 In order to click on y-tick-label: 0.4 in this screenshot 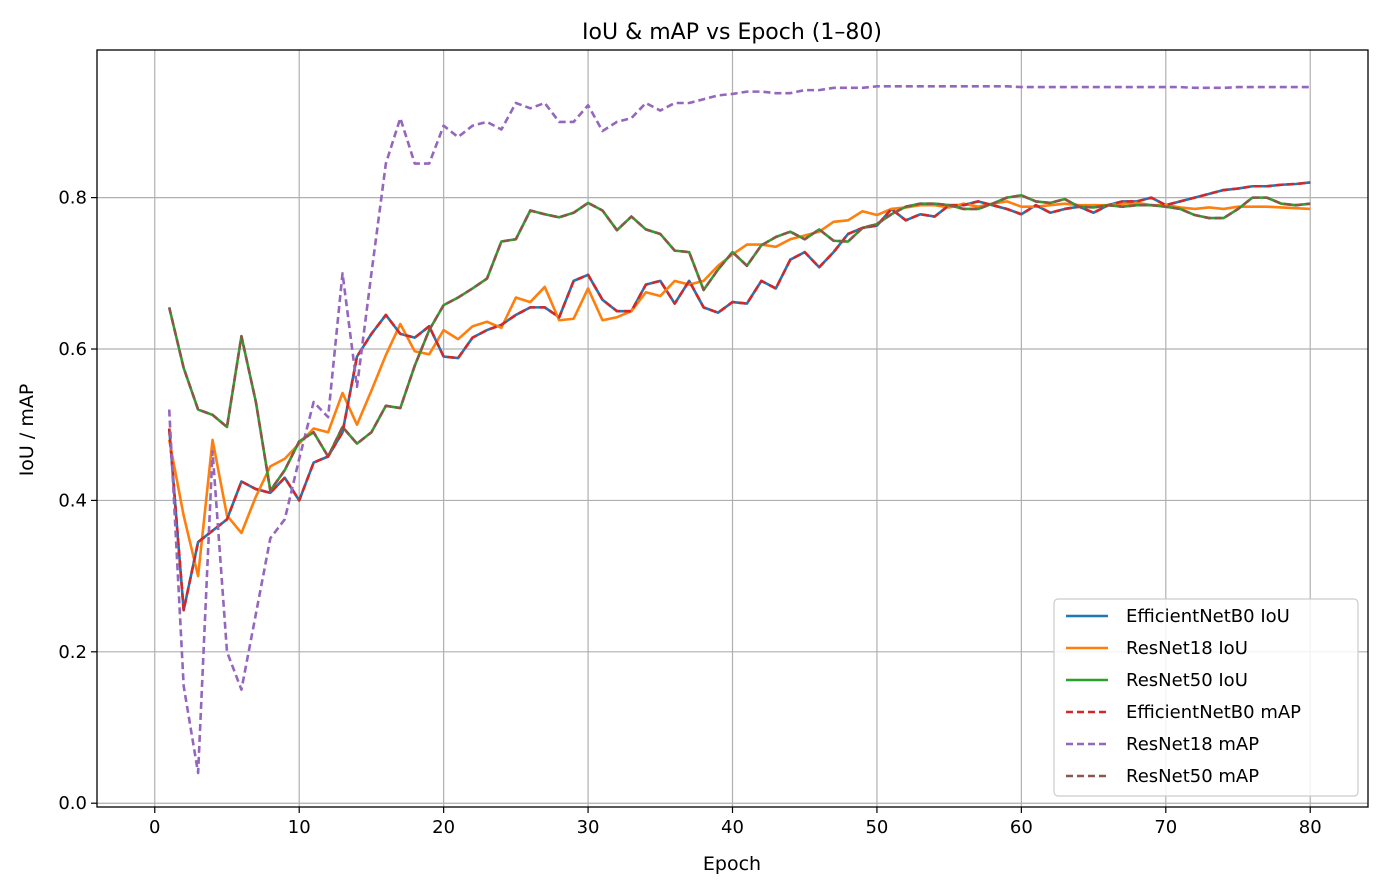, I will do `click(72, 500)`.